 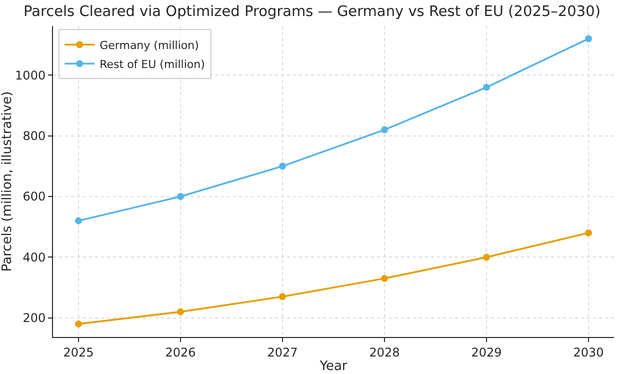 What do you see at coordinates (312, 12) in the screenshot?
I see `chart-title: Parcels Cleared via Optimized Programs — Germany vs Rest of EU (2025–2030)` at bounding box center [312, 12].